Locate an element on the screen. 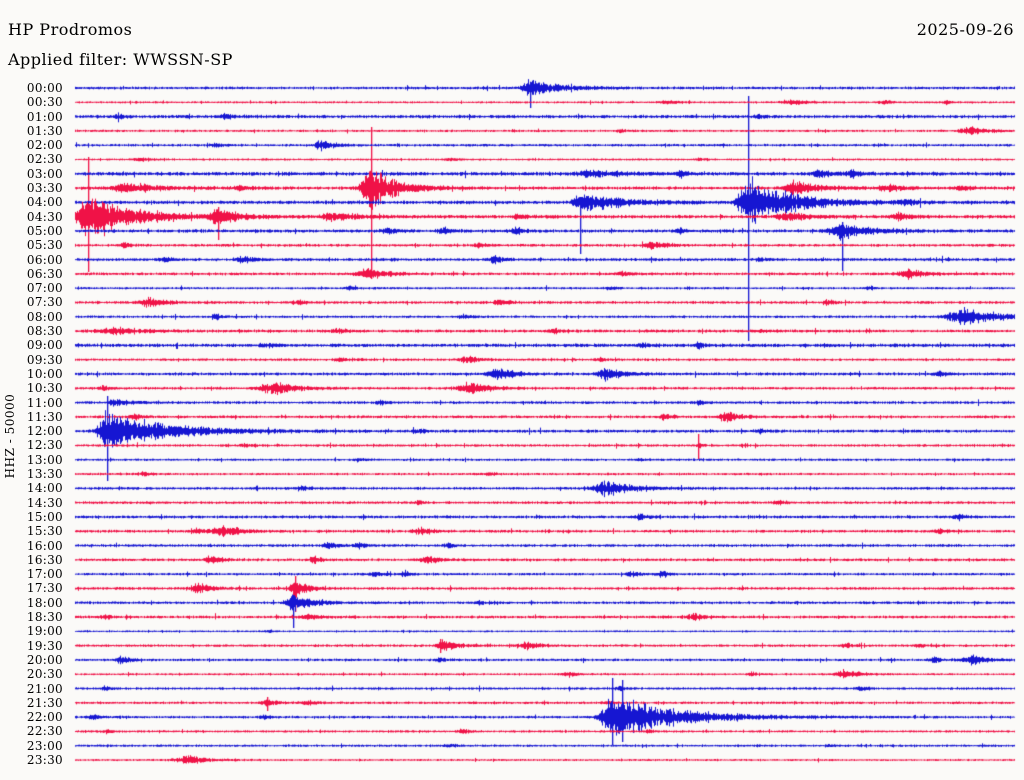 The width and height of the screenshot is (1024, 780). time-label: 10:00 is located at coordinates (44, 373).